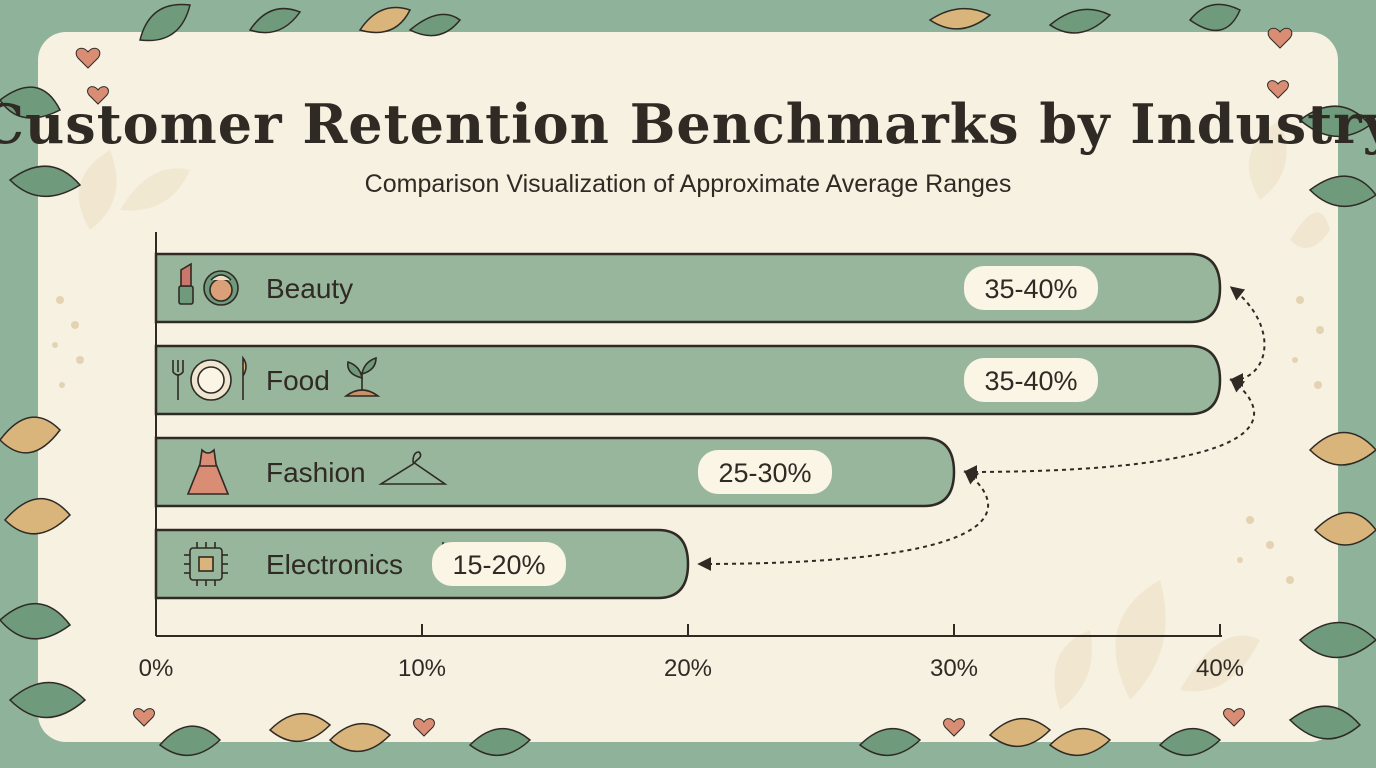  I want to click on bar-electronics, so click(422, 564).